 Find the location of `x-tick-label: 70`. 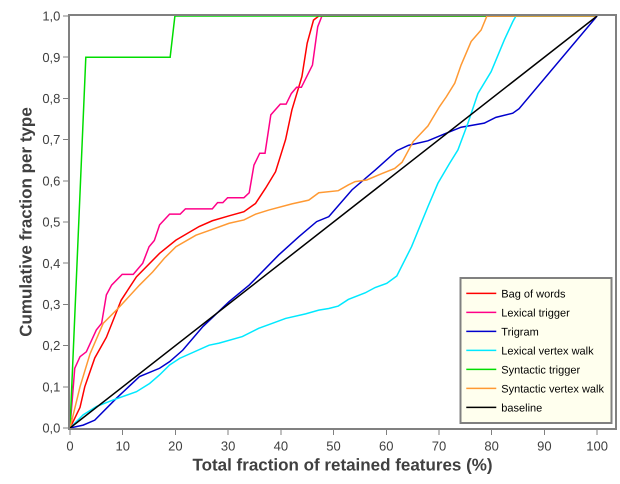

x-tick-label: 70 is located at coordinates (439, 446).